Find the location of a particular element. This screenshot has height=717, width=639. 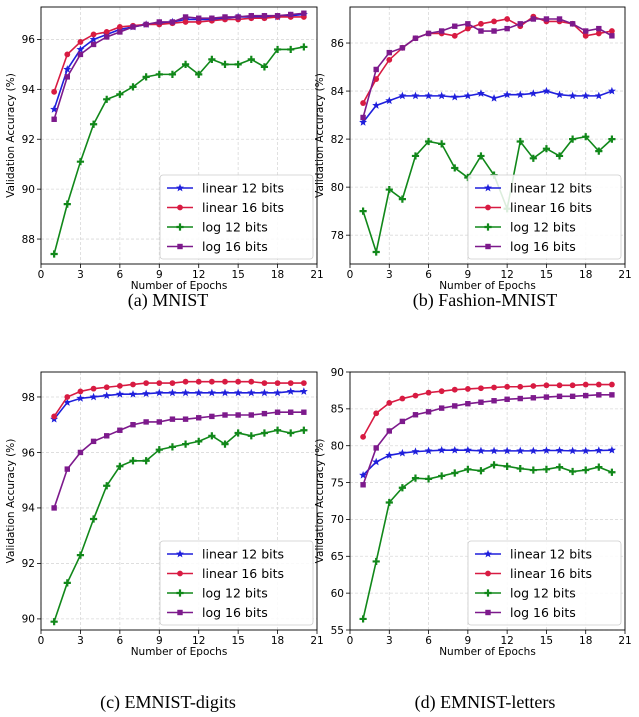

x-tick-label: 3 is located at coordinates (80, 275).